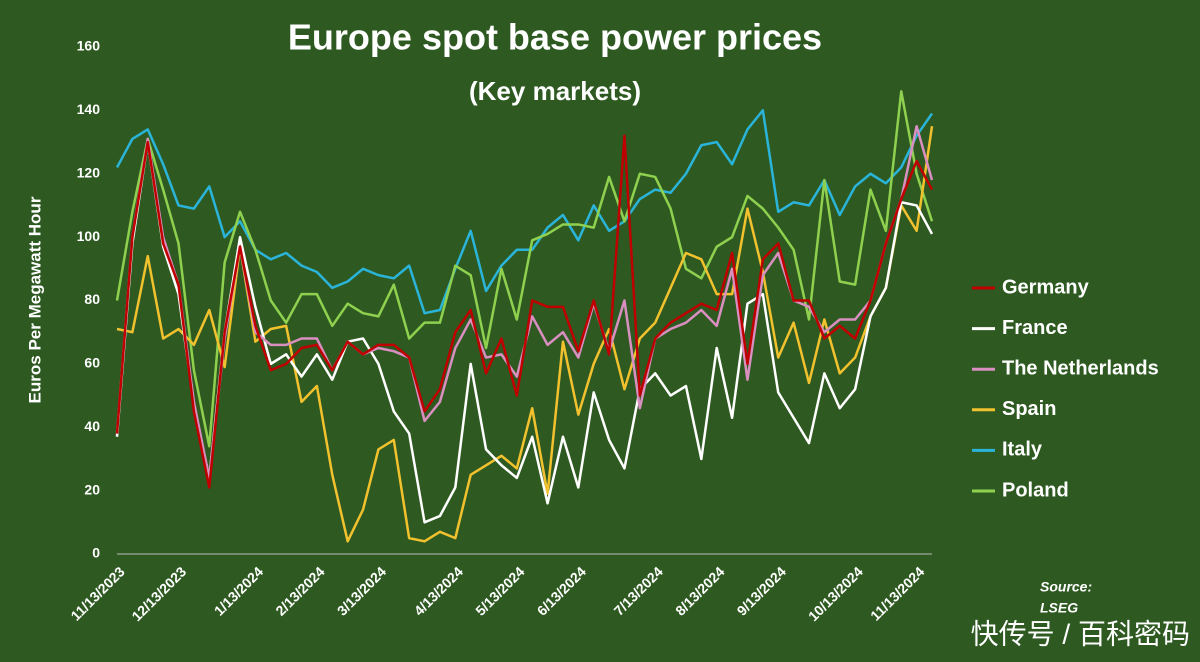  Describe the element at coordinates (89, 236) in the screenshot. I see `y-tick-label: 100` at that location.